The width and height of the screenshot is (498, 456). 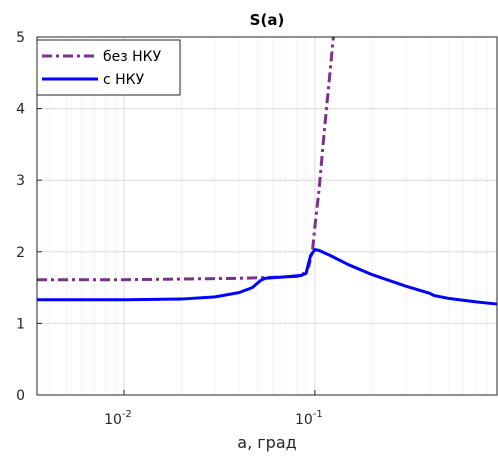 What do you see at coordinates (20, 38) in the screenshot?
I see `y-tick-label: 5` at bounding box center [20, 38].